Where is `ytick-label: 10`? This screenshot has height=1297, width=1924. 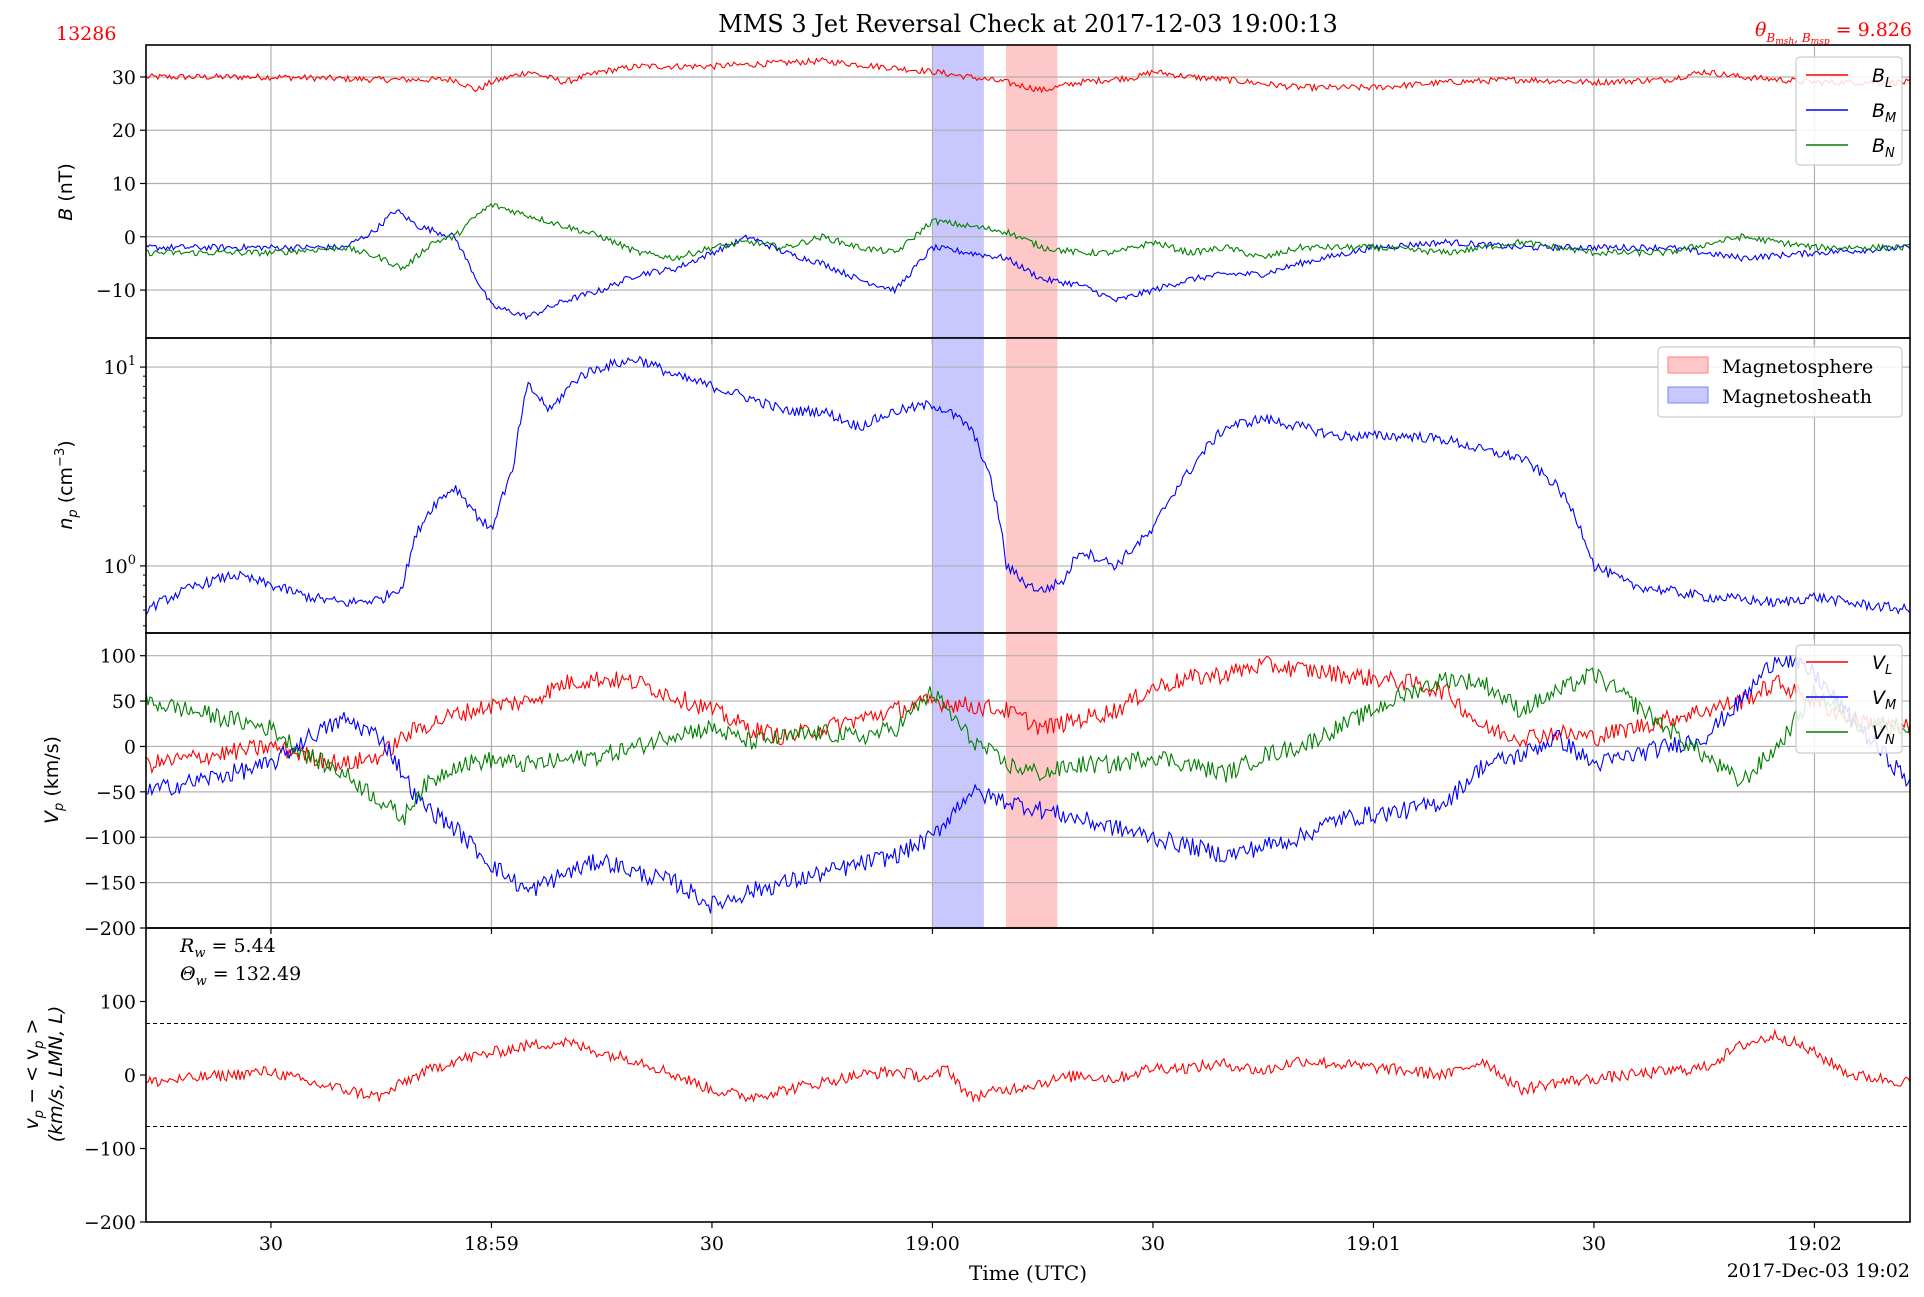 ytick-label: 10 is located at coordinates (124, 185).